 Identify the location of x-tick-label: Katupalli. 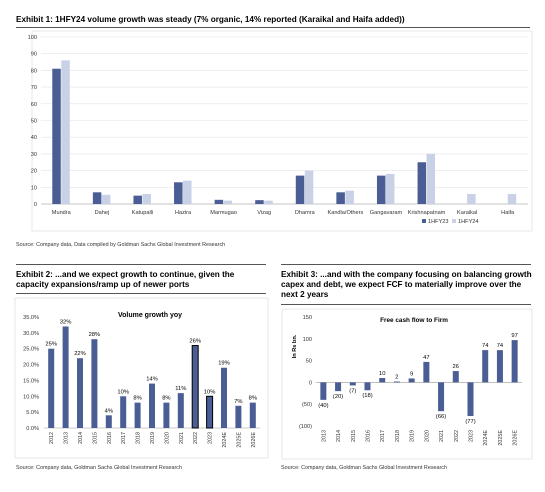
(142, 213).